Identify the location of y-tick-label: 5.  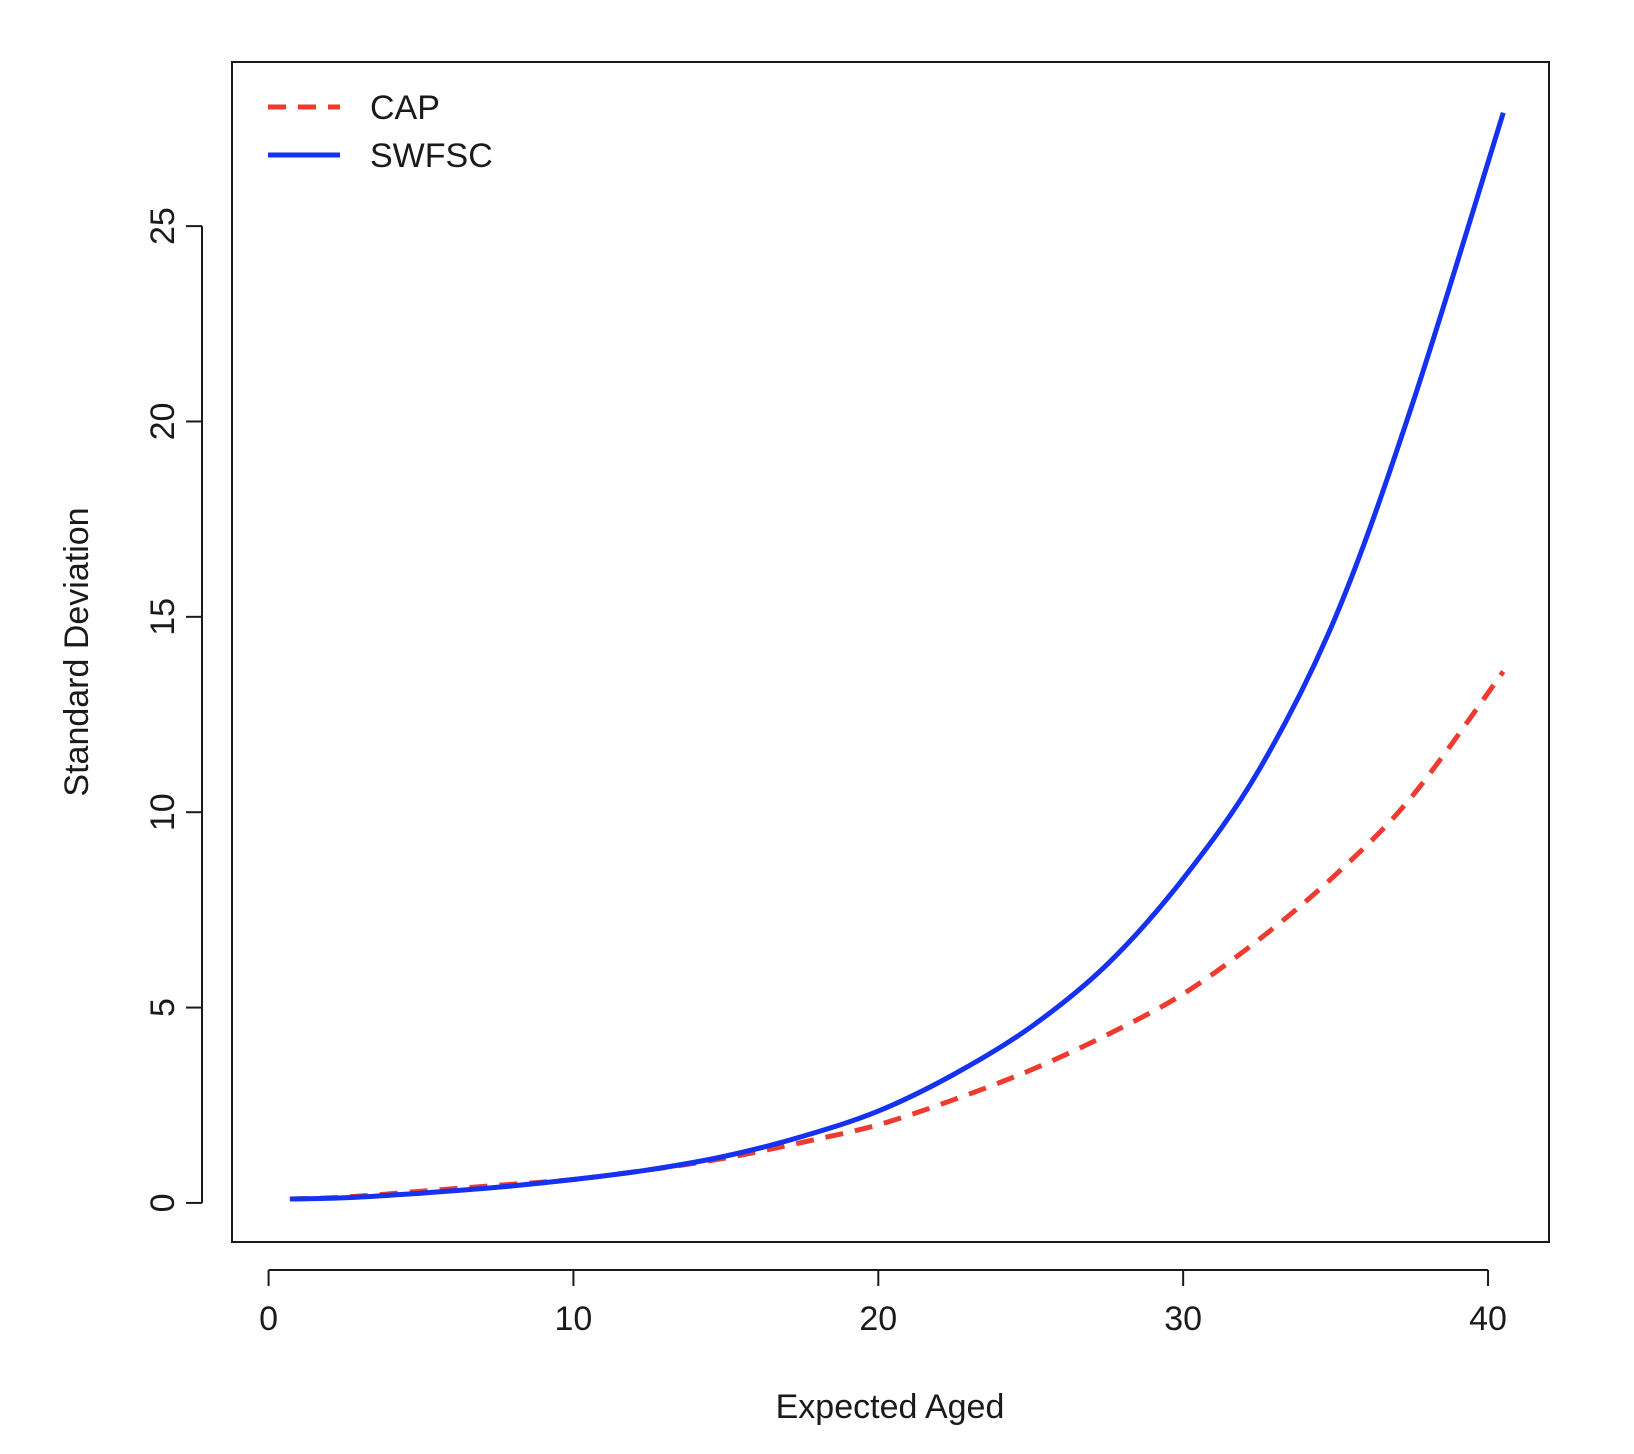
(163, 1007).